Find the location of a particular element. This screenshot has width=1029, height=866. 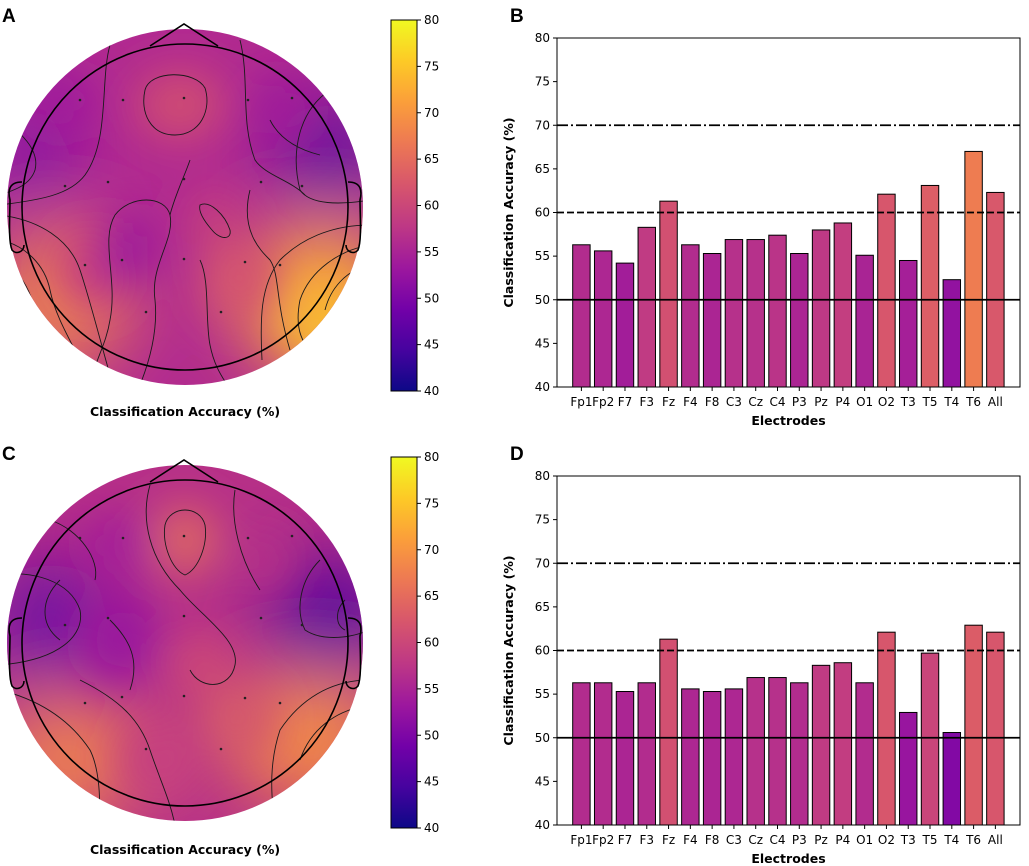

colorbar-c: 40 45 50 55 60 65 70 75 80 is located at coordinates (414, 642).